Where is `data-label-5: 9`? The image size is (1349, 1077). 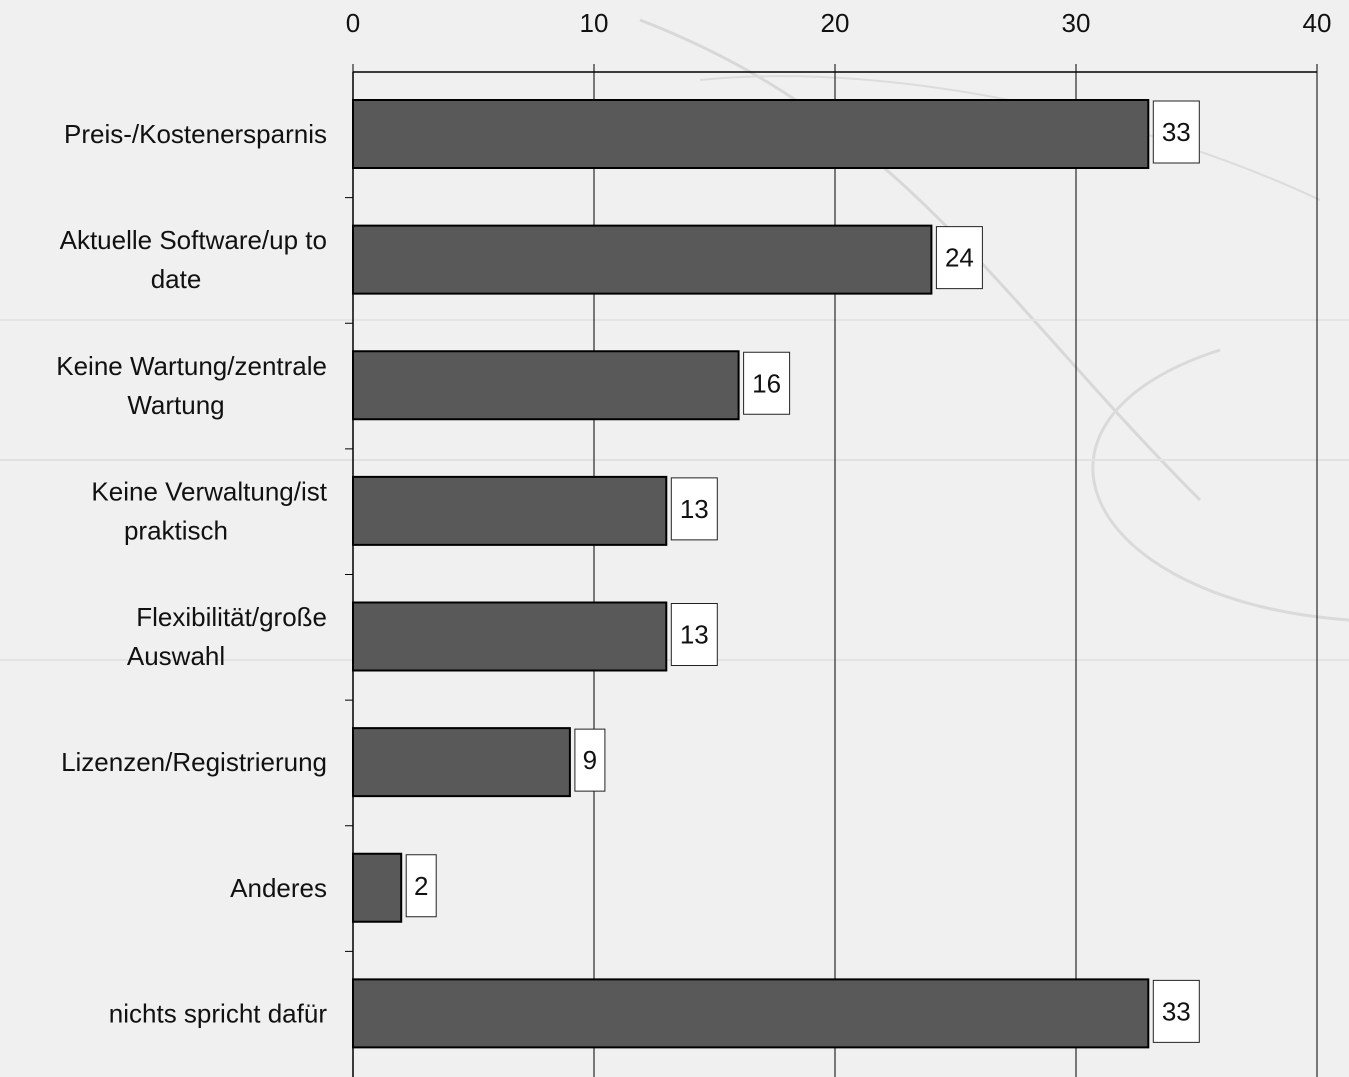 data-label-5: 9 is located at coordinates (590, 760).